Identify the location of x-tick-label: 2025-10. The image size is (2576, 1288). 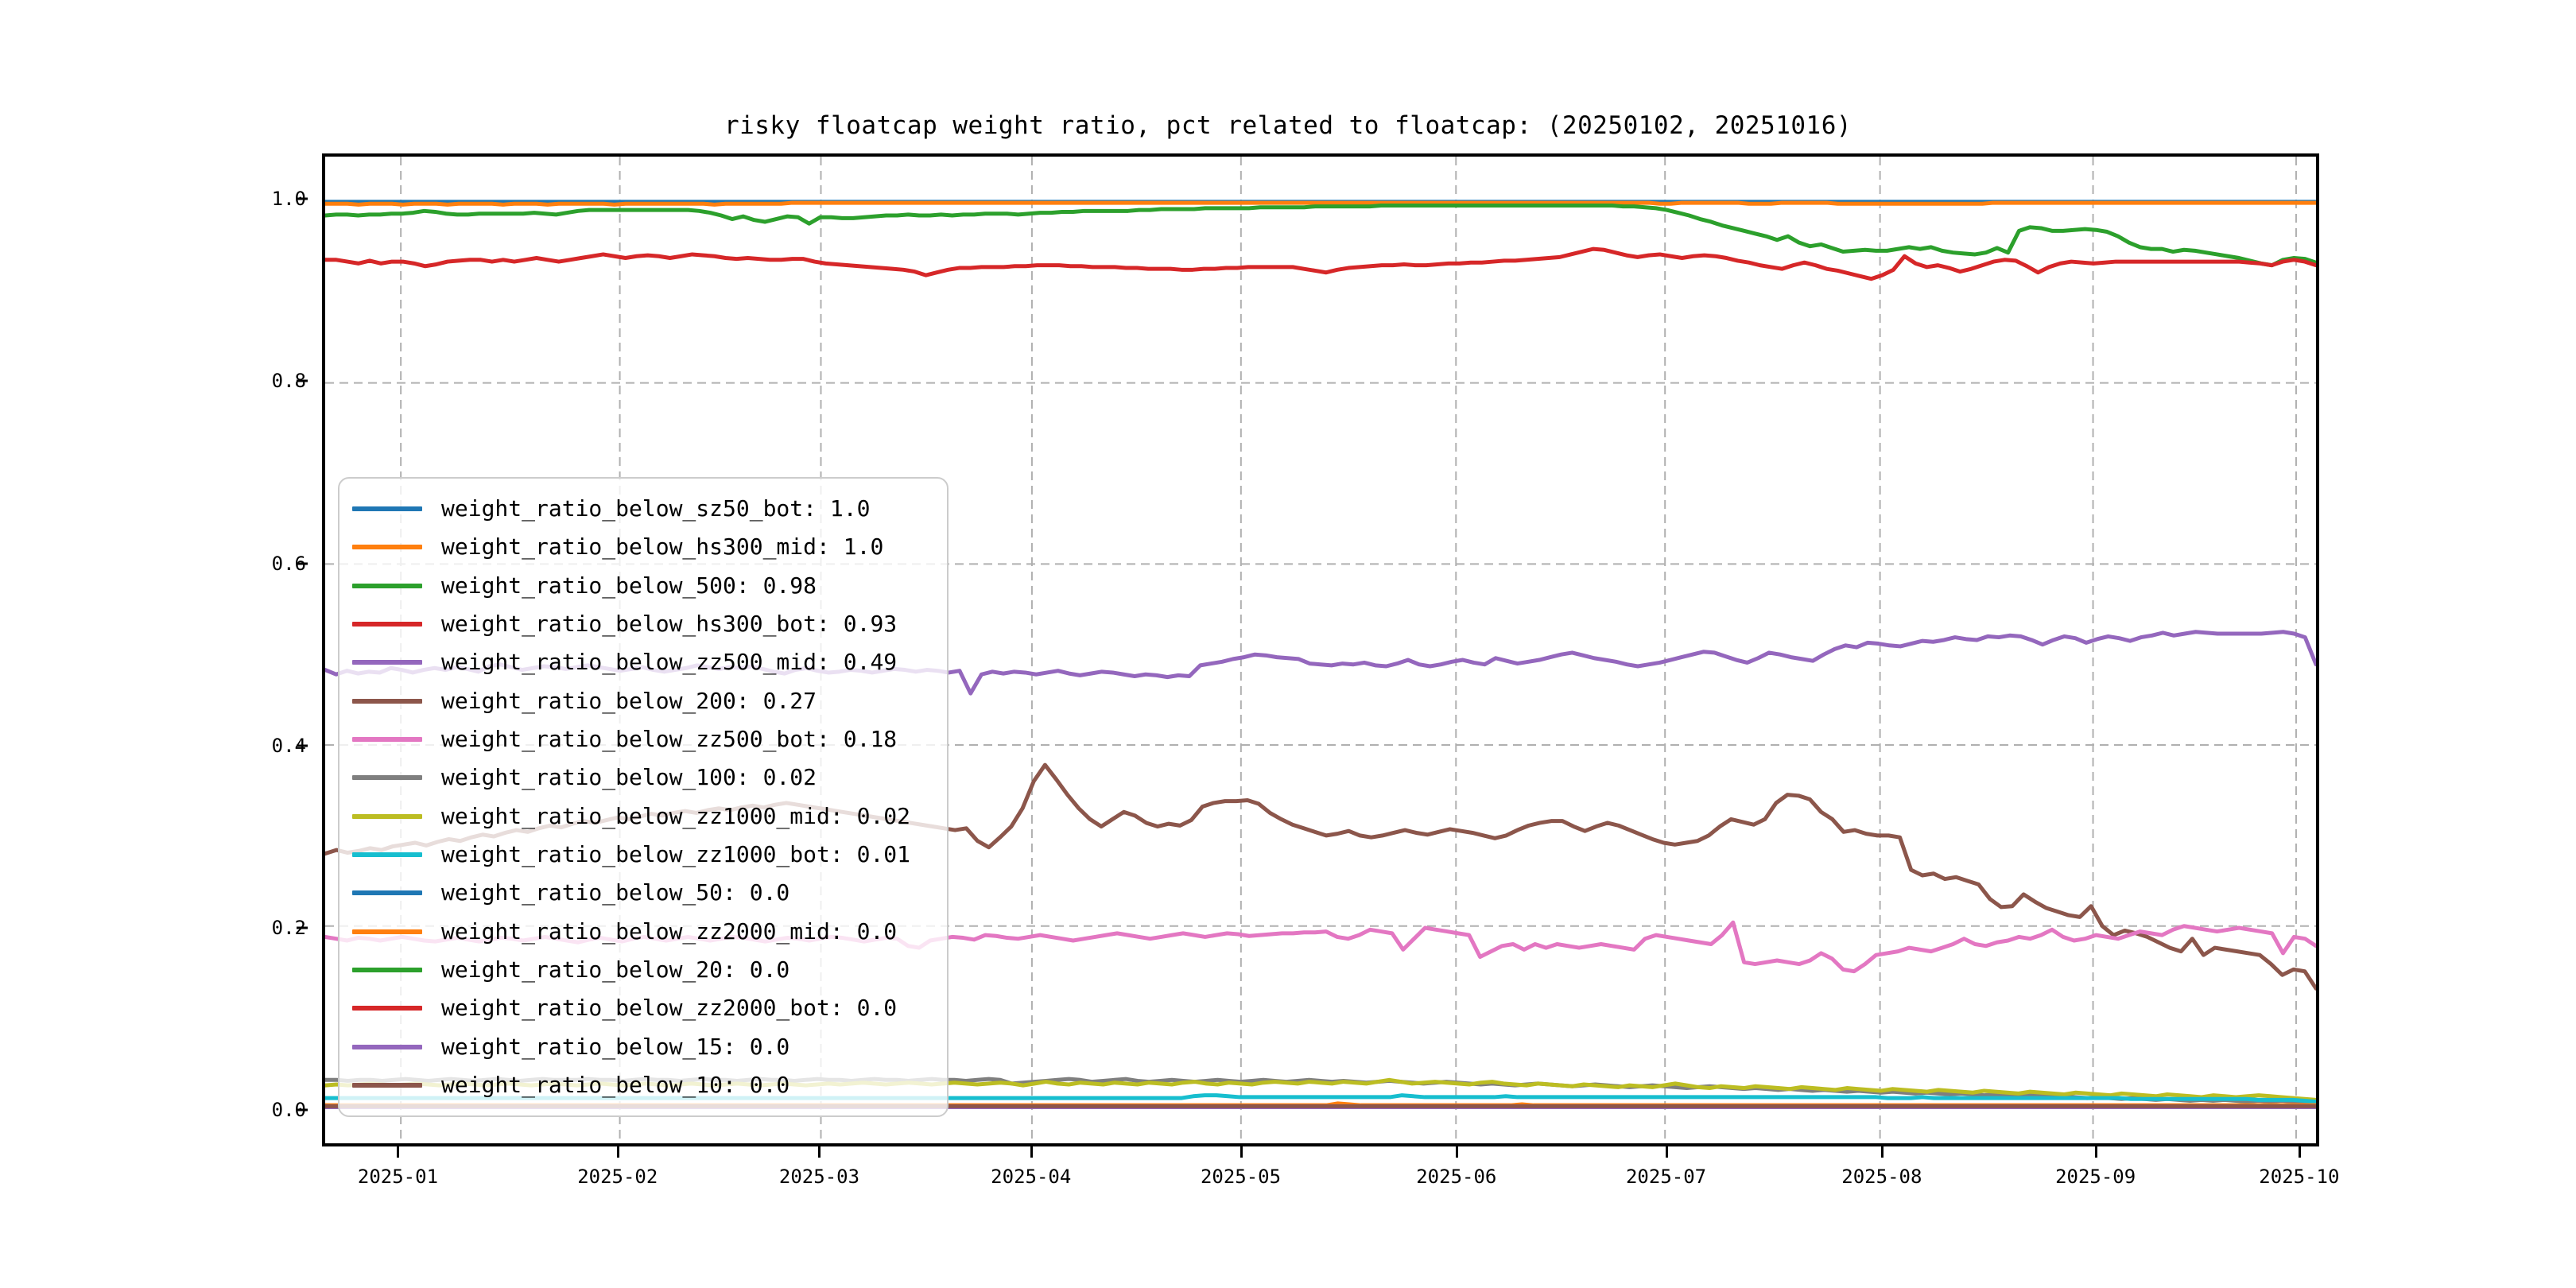
(2299, 1177).